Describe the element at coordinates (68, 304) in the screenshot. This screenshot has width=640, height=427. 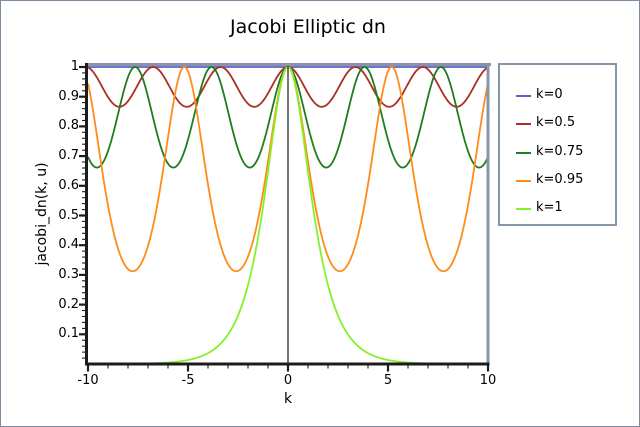
I see `y-tick-label: 0.2` at that location.